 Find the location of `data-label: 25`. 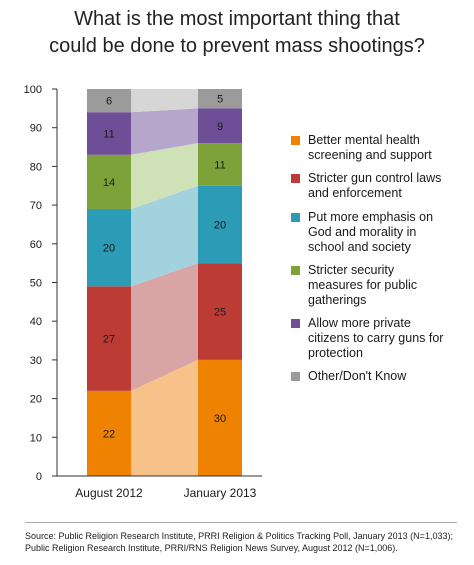

data-label: 25 is located at coordinates (220, 313).